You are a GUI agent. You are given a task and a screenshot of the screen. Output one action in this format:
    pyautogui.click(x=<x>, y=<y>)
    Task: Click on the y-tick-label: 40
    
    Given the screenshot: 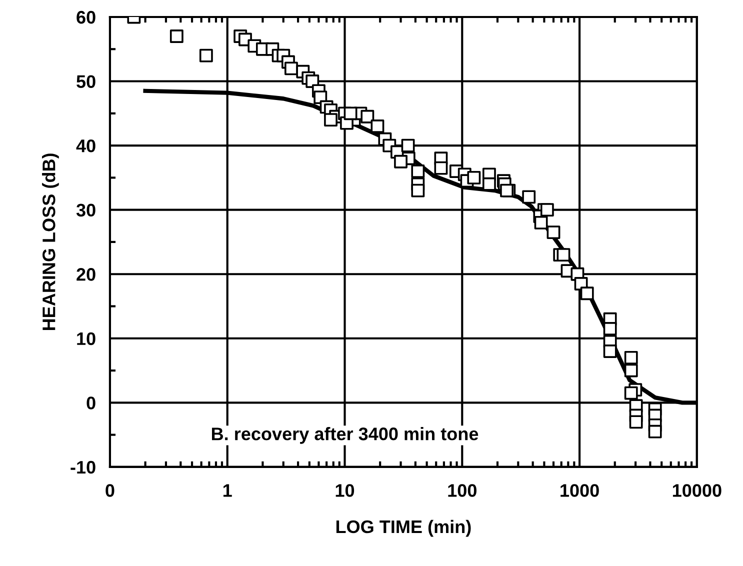 What is the action you would take?
    pyautogui.click(x=86, y=145)
    